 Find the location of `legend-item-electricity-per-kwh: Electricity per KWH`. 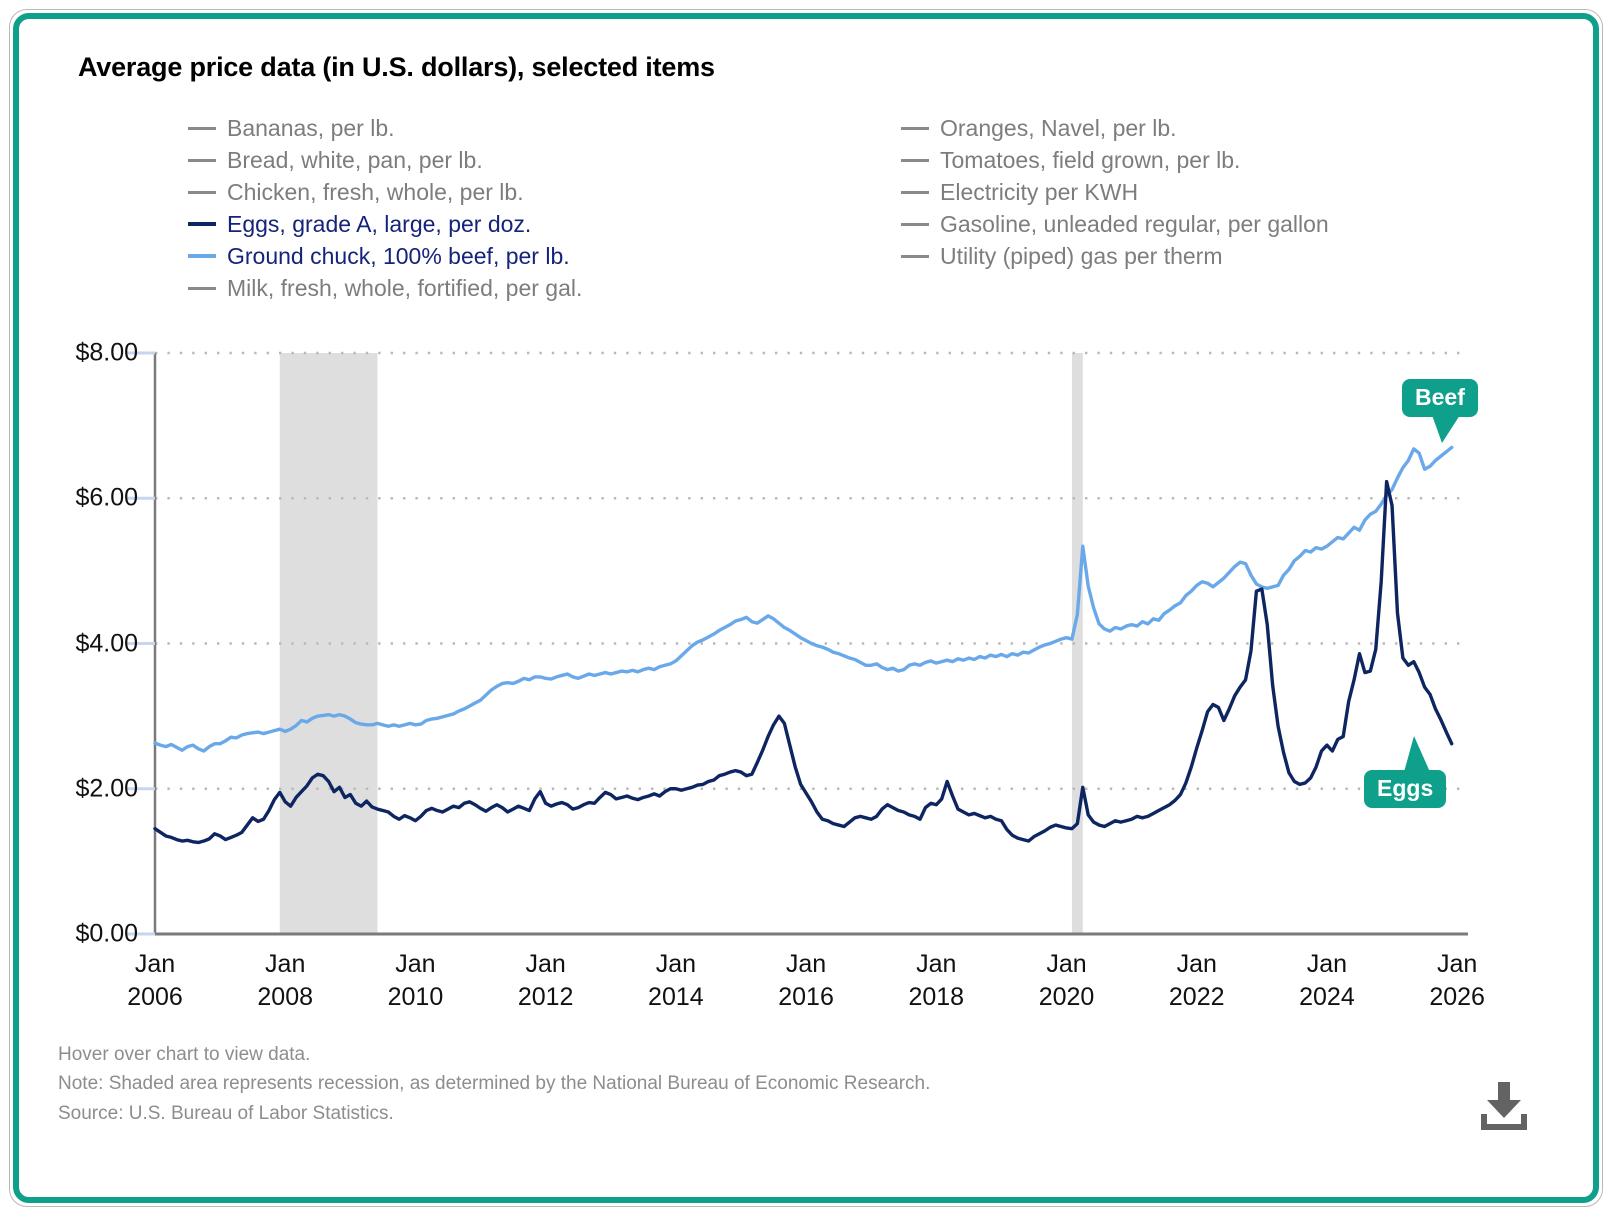

legend-item-electricity-per-kwh: Electricity per KWH is located at coordinates (1115, 192).